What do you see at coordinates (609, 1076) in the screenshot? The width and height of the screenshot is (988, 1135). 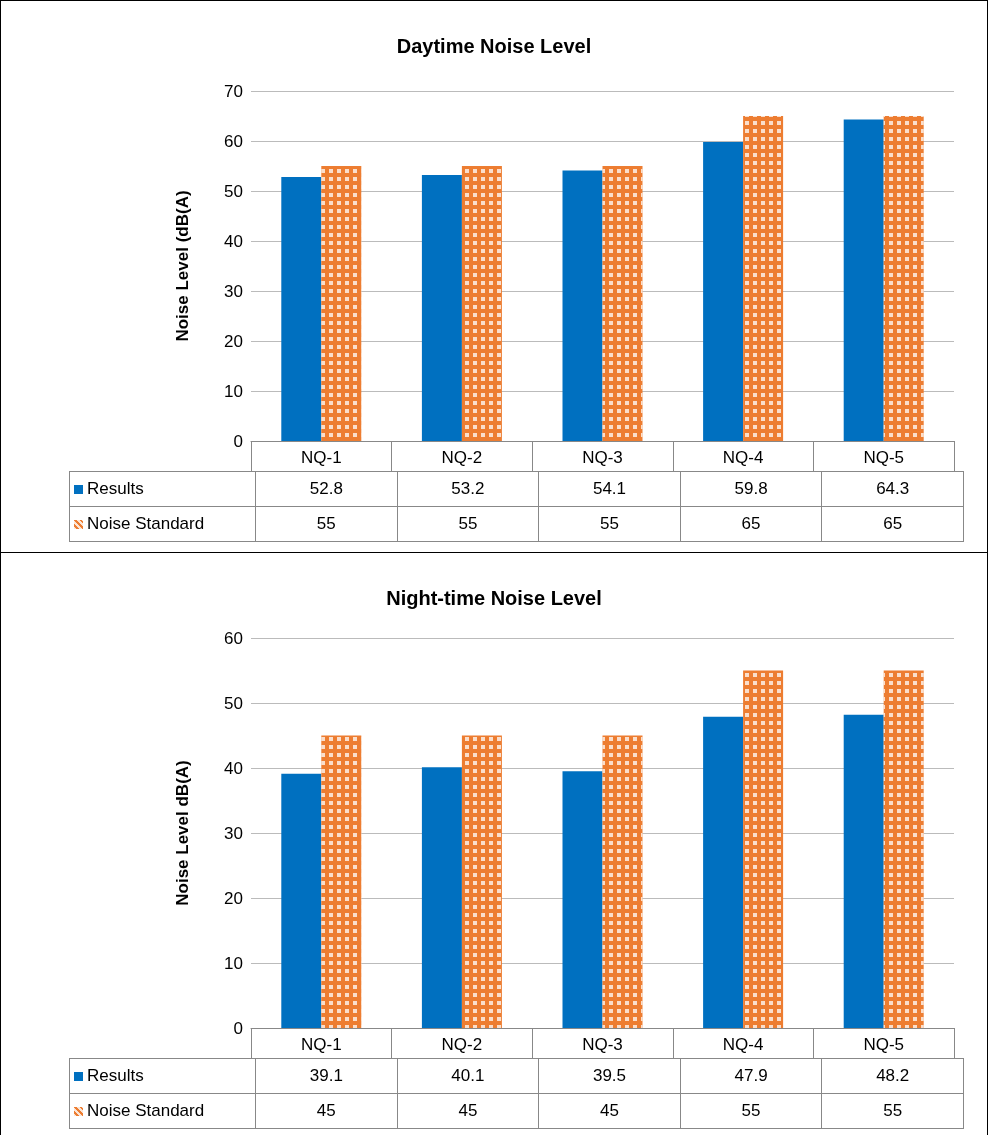 I see `data-label: 39.5` at bounding box center [609, 1076].